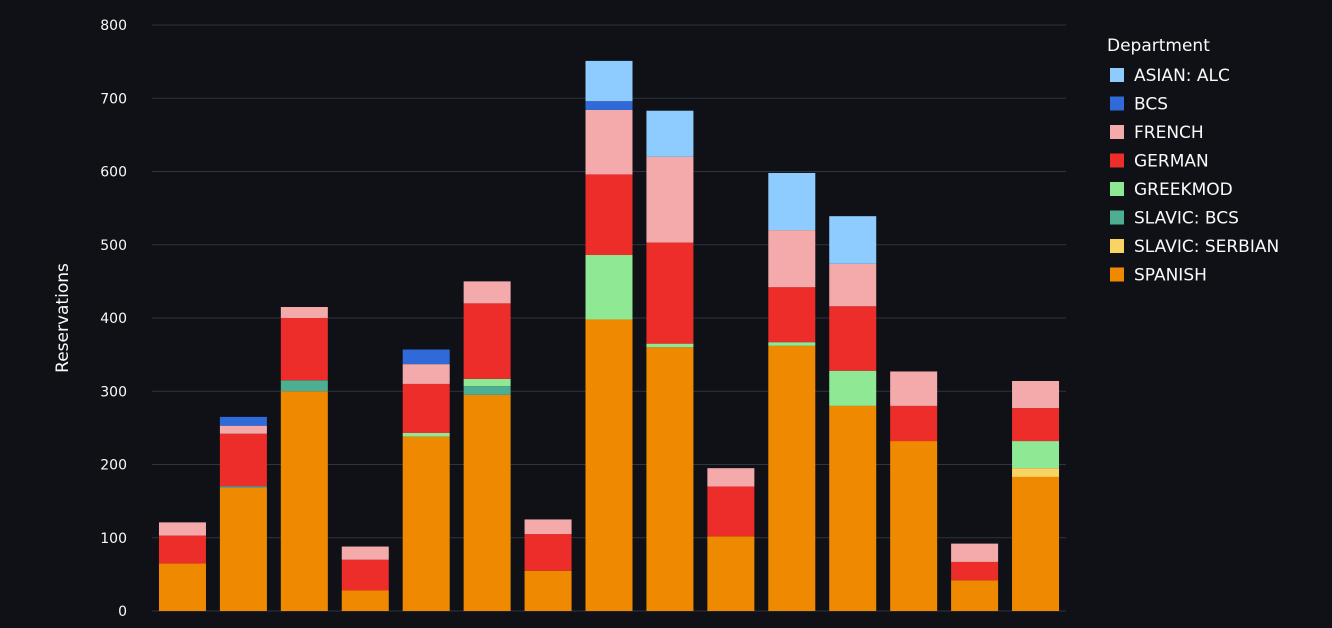 The width and height of the screenshot is (1332, 628). Describe the element at coordinates (113, 466) in the screenshot. I see `y-tick-label: 200` at that location.